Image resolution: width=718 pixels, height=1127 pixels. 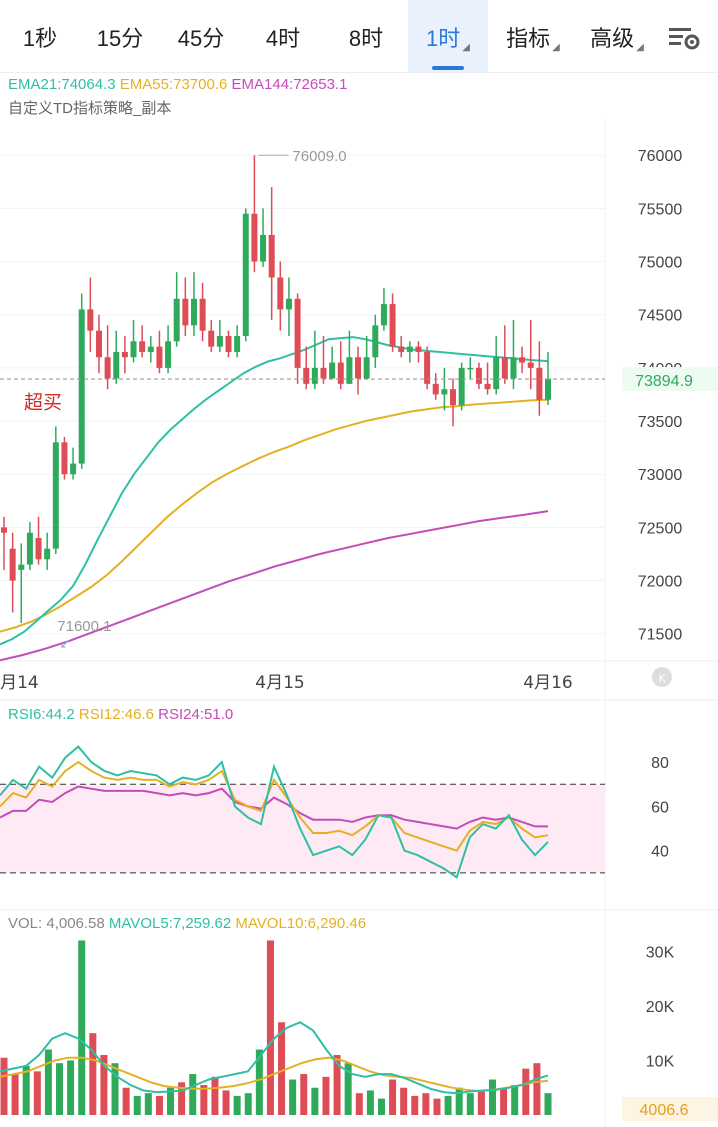 I want to click on price-tick-label: 72500, so click(x=660, y=528).